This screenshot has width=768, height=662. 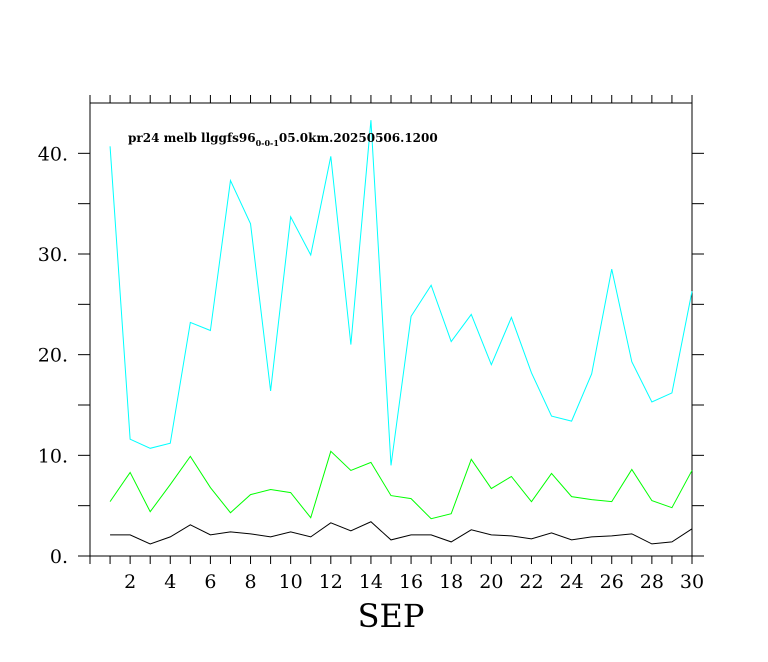 What do you see at coordinates (391, 616) in the screenshot?
I see `x-axis-label: SEP` at bounding box center [391, 616].